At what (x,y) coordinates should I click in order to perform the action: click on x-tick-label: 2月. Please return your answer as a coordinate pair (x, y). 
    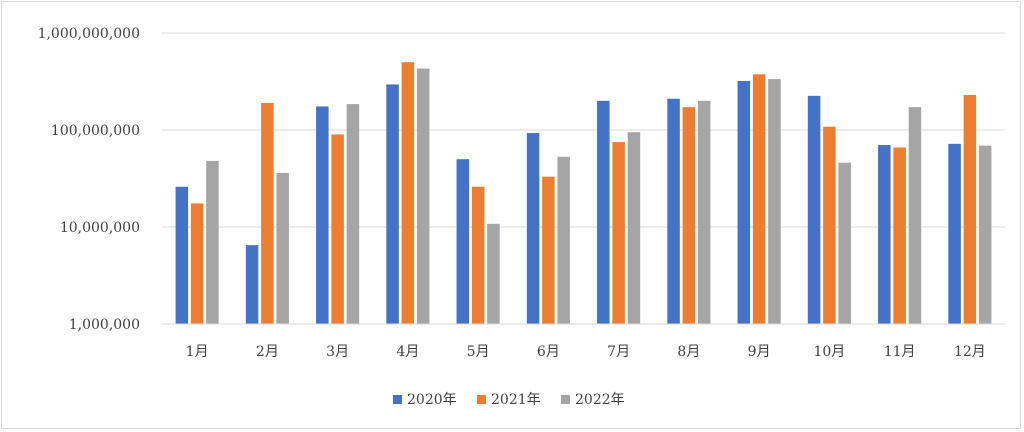
    Looking at the image, I should click on (267, 352).